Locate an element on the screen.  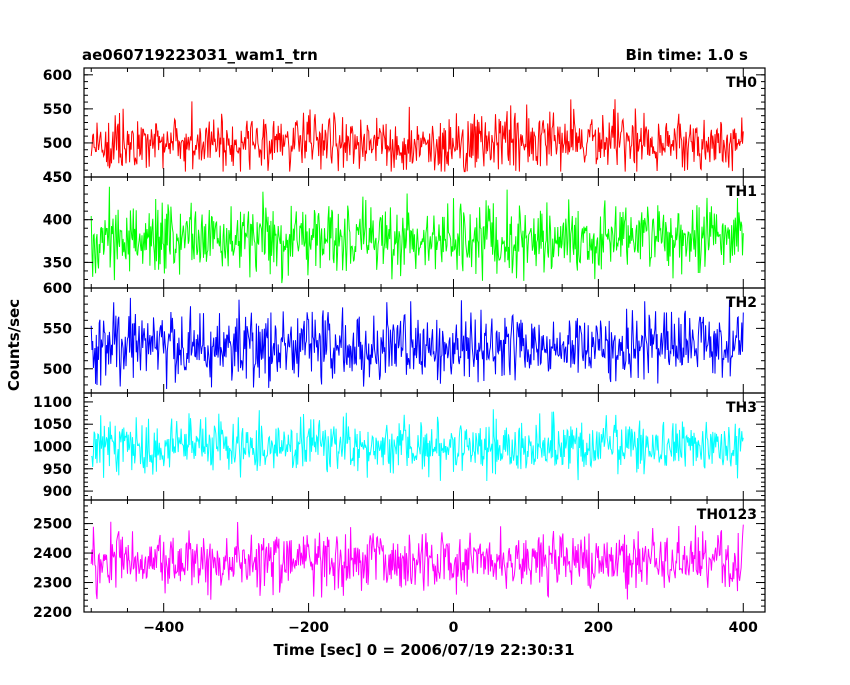
bin-time-label: Bin time: 1.0 s is located at coordinates (686, 55).